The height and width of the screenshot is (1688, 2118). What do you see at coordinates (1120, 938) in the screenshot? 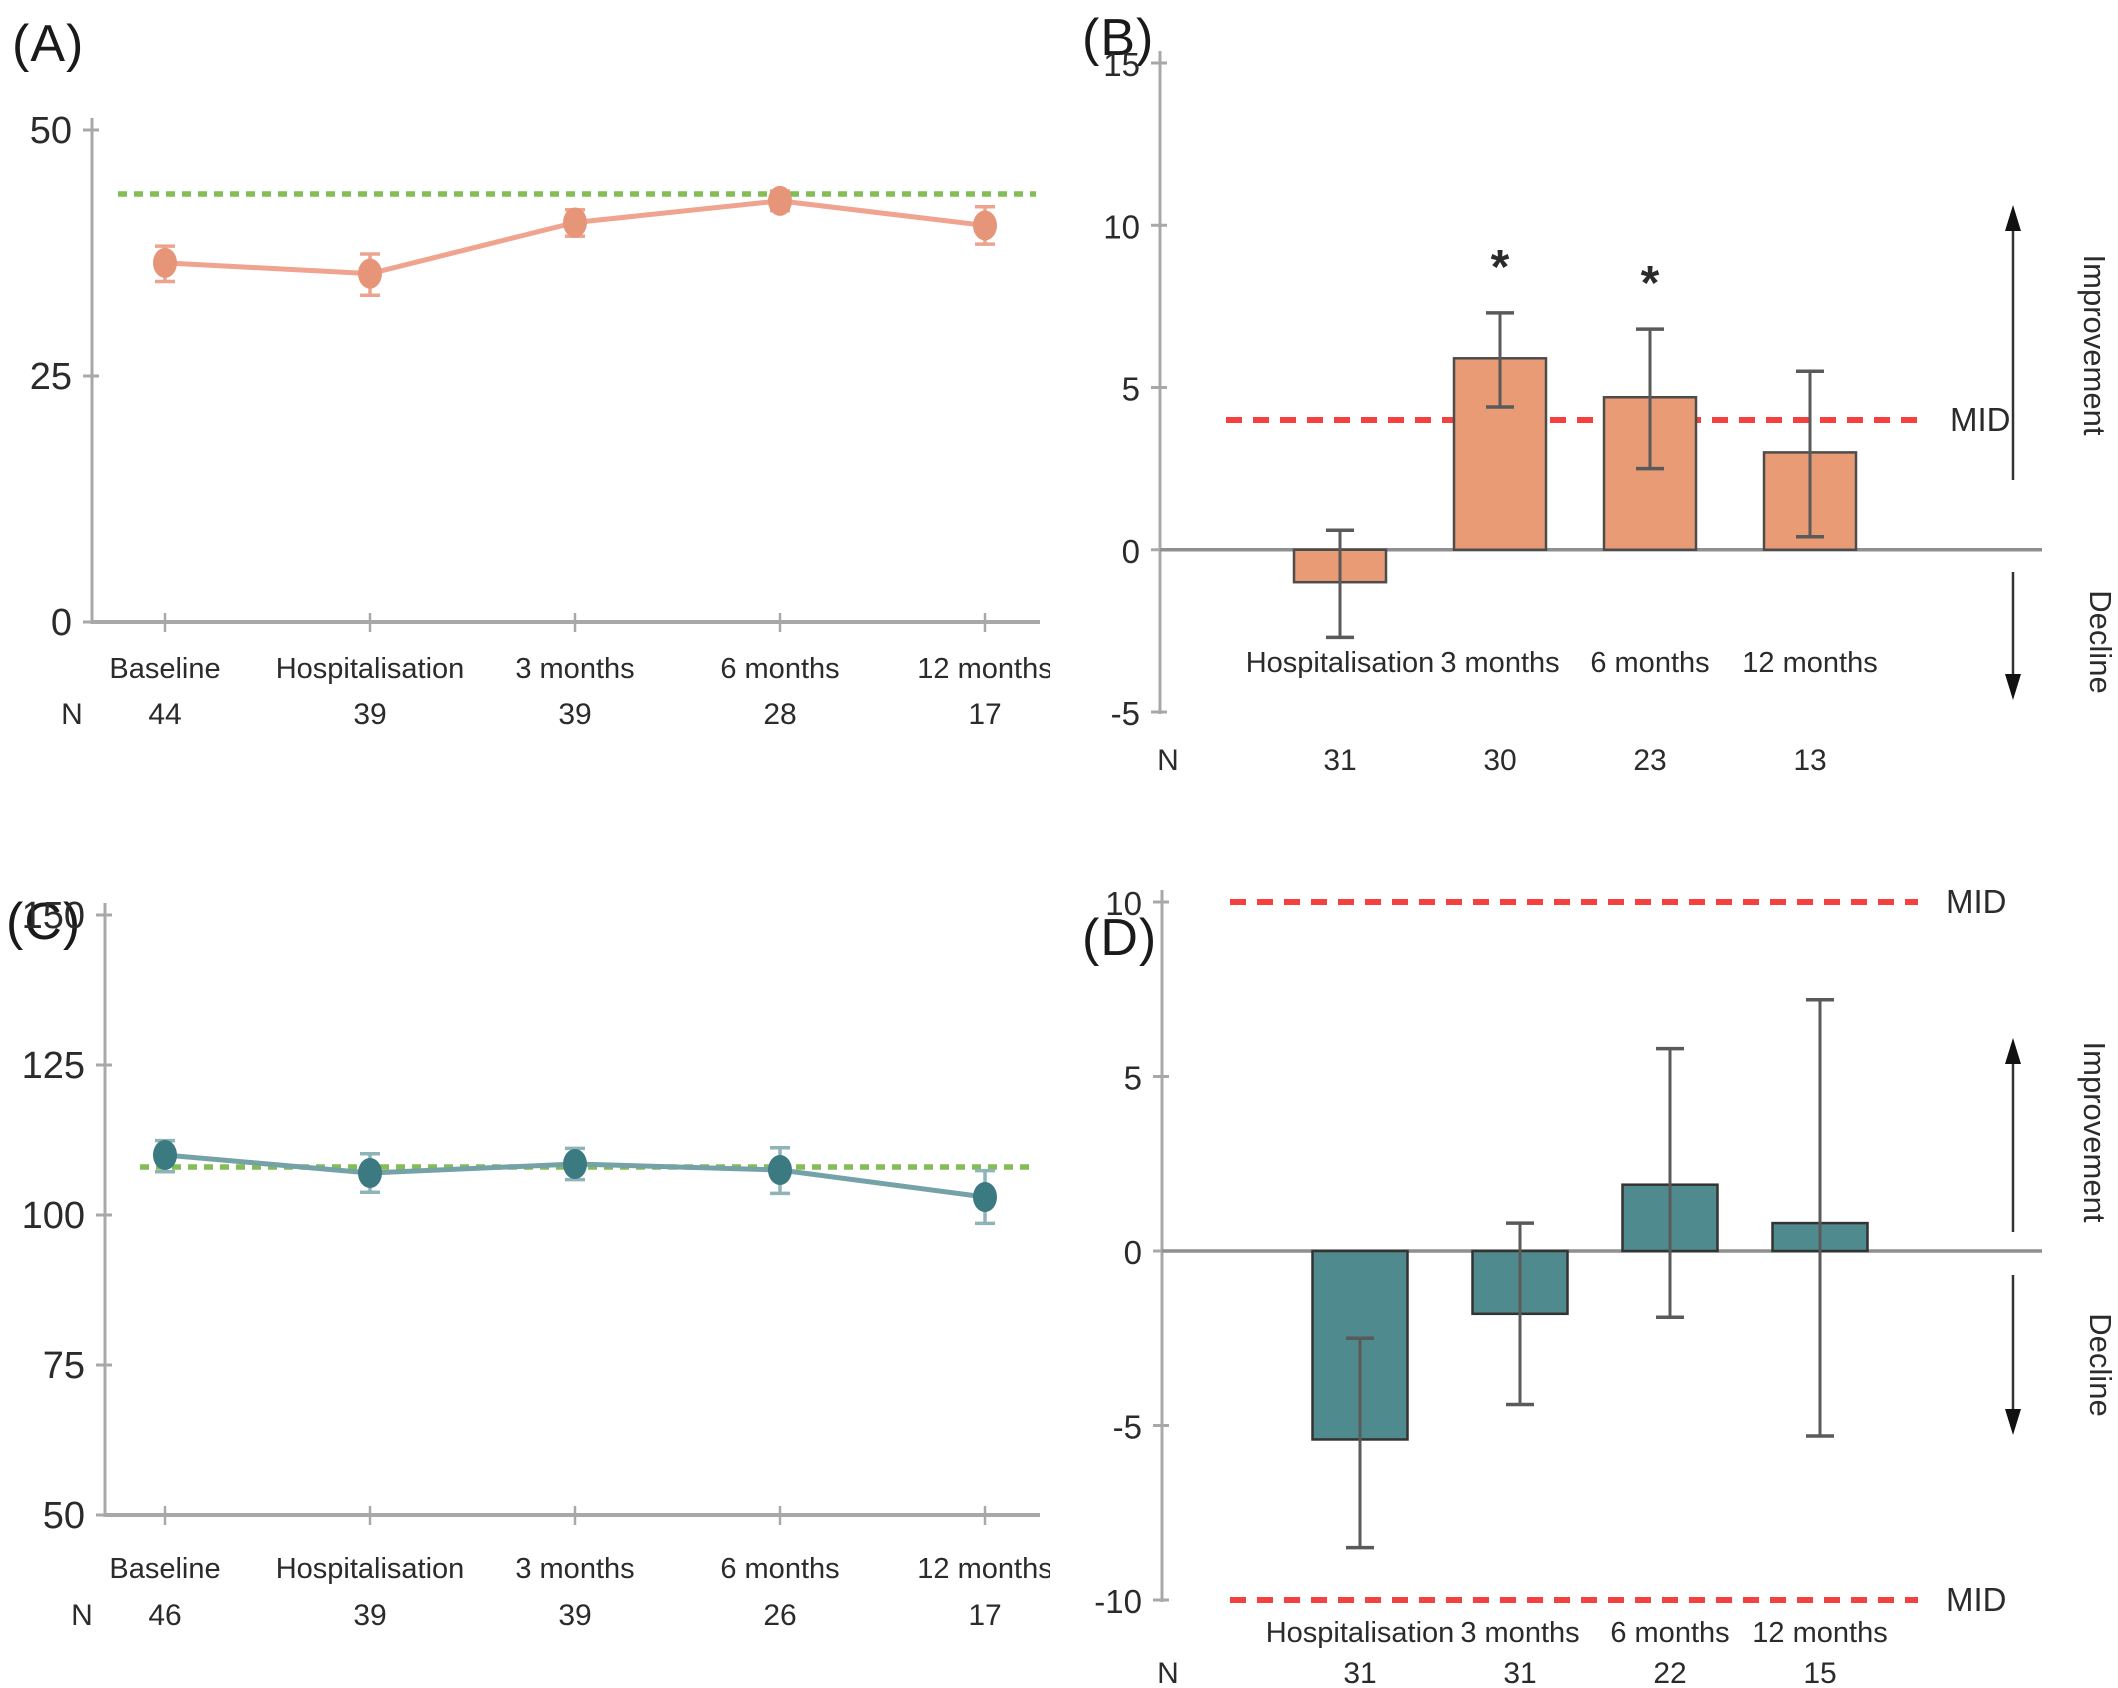
I see `panel-d-label: (D)` at bounding box center [1120, 938].